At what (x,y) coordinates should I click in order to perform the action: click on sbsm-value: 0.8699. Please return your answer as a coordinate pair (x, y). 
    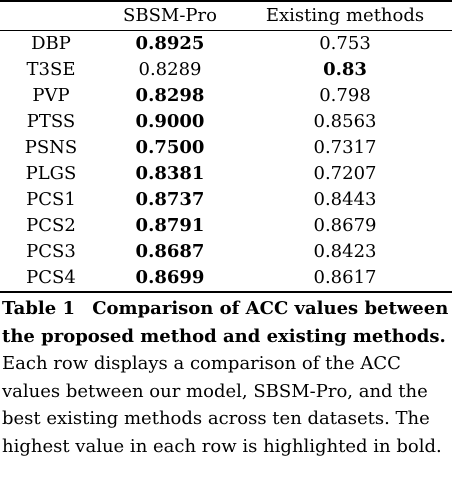
    Looking at the image, I should click on (170, 277).